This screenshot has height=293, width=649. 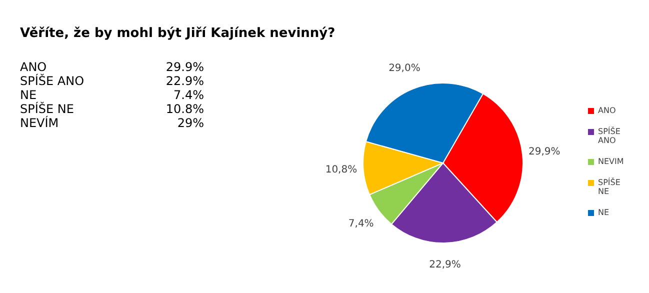 I want to click on data-label: 29,9%, so click(x=544, y=152).